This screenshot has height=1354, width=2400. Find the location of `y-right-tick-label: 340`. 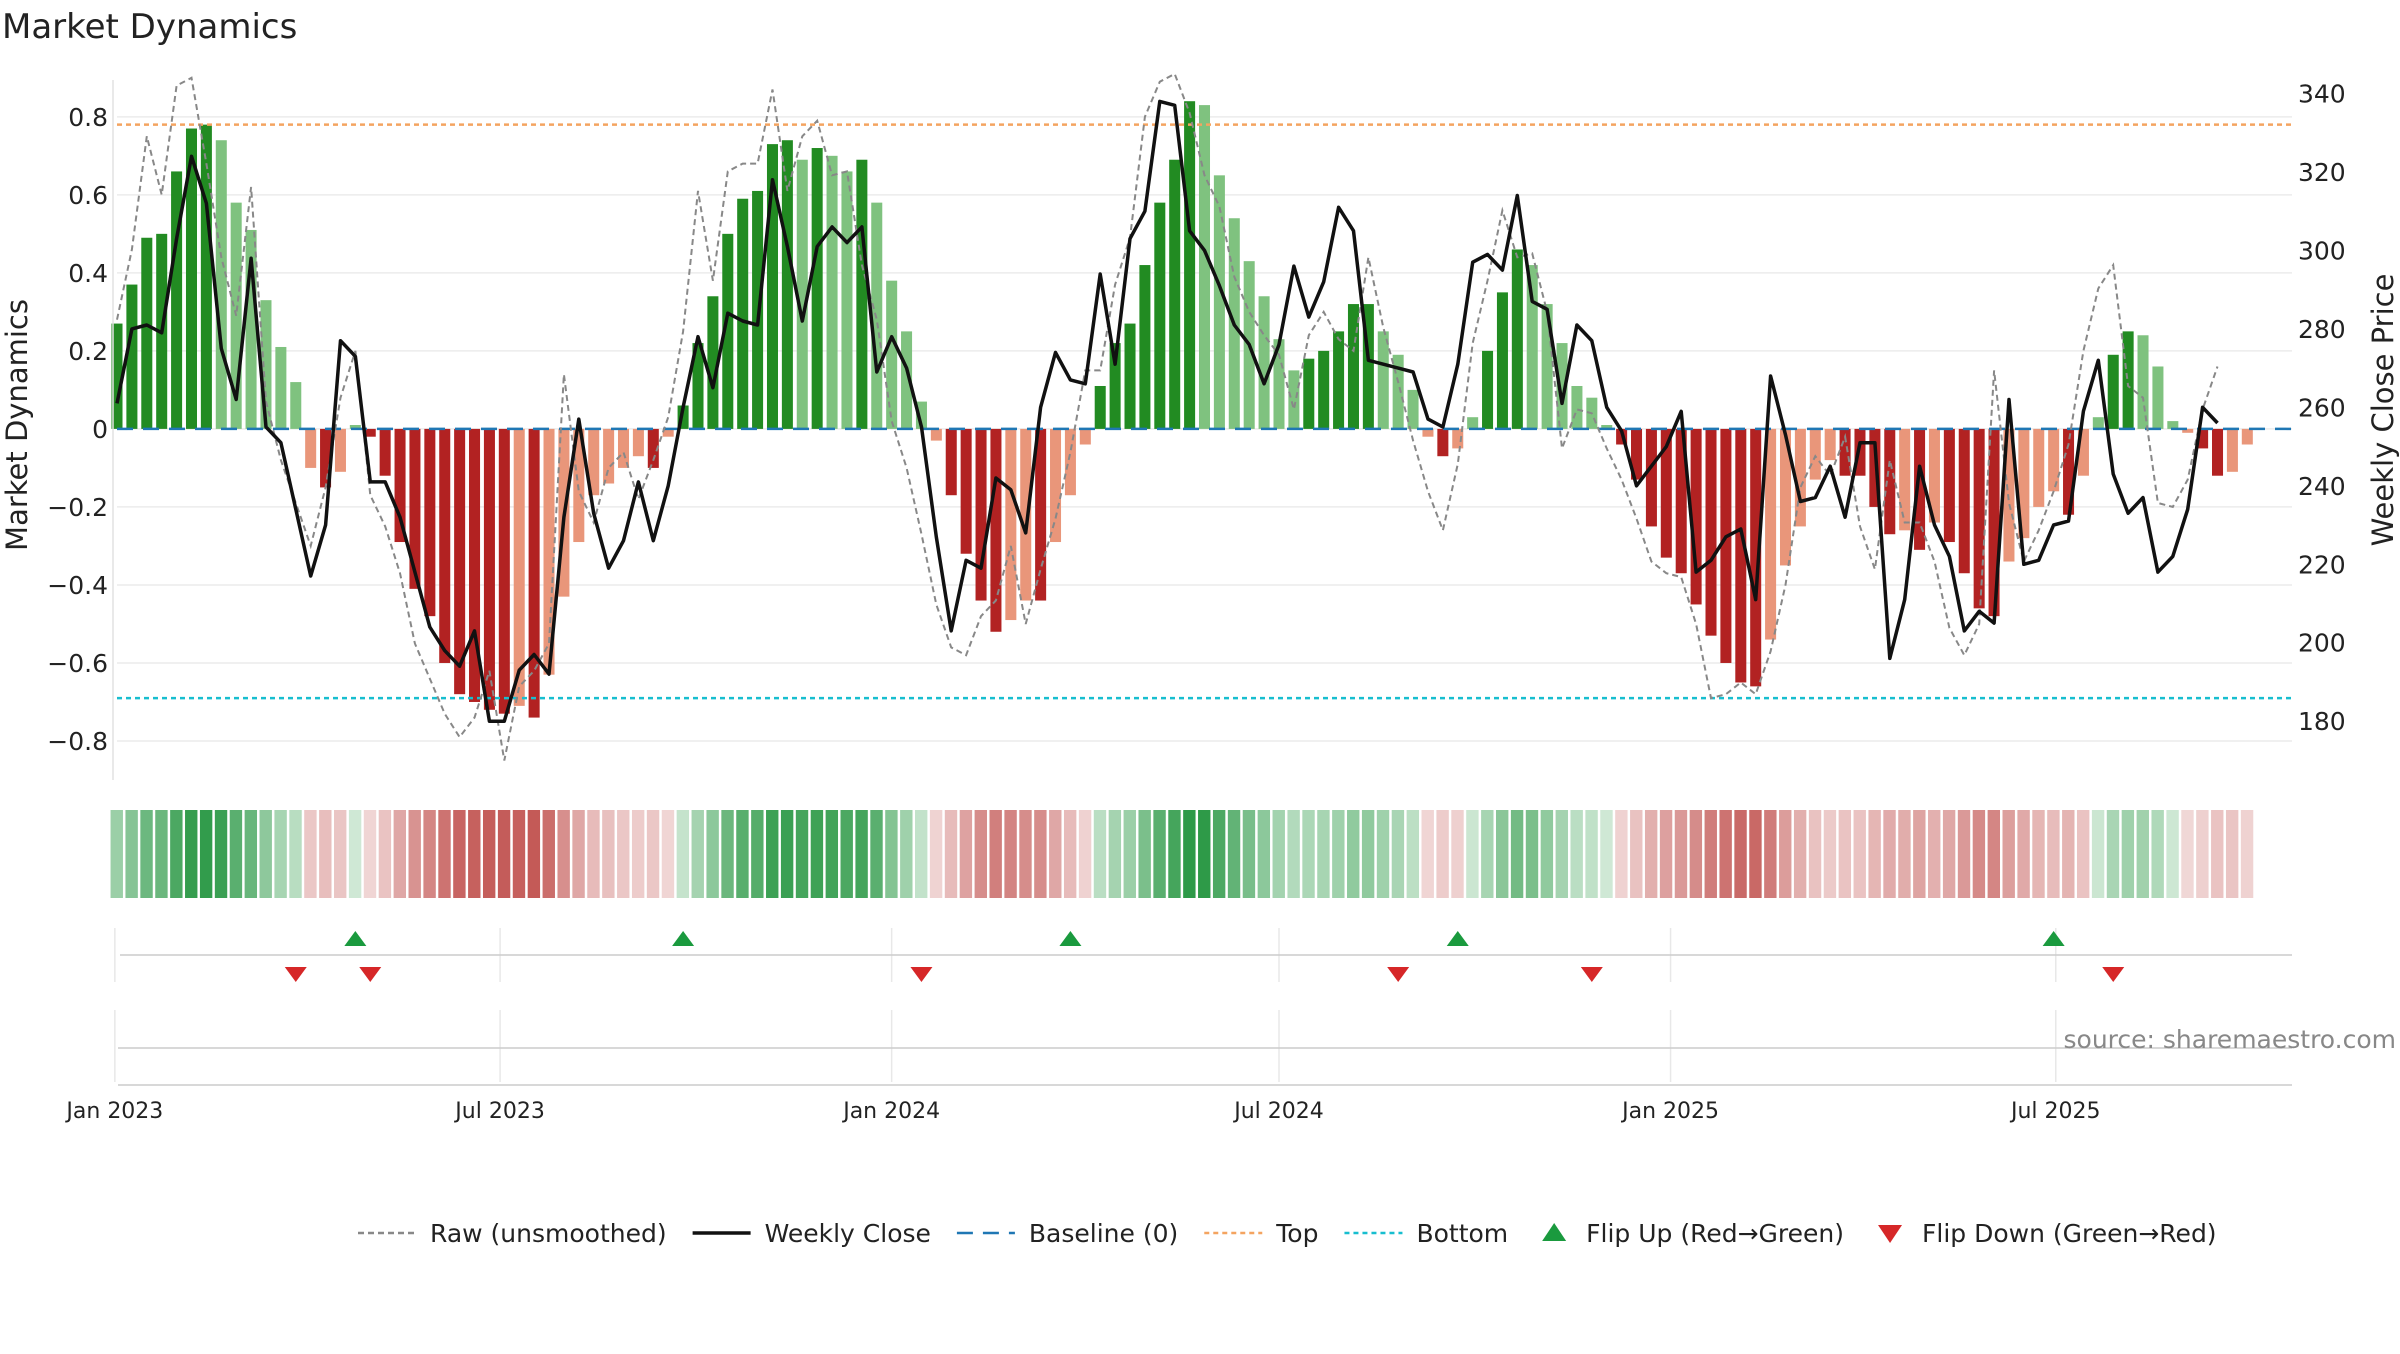

y-right-tick-label: 340 is located at coordinates (2322, 94).